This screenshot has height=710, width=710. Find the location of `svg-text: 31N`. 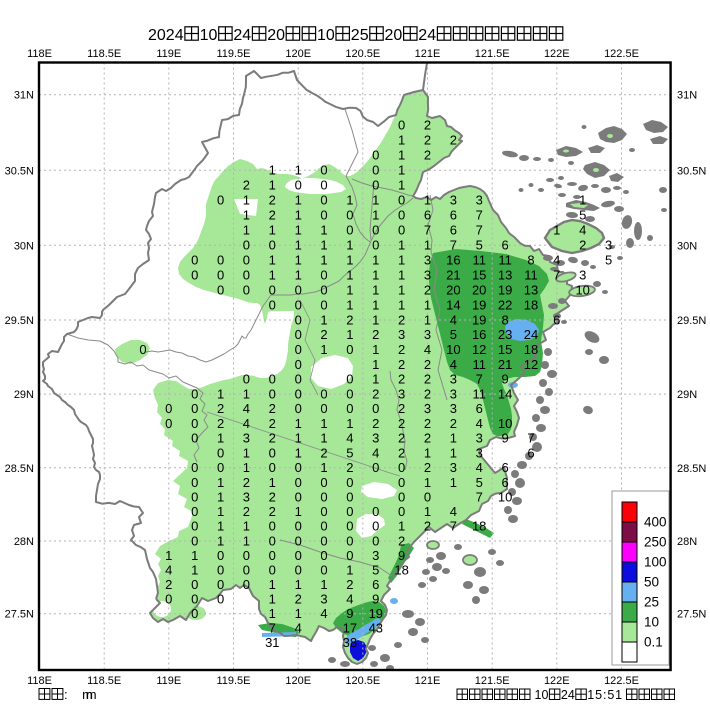

svg-text: 31N is located at coordinates (687, 96).